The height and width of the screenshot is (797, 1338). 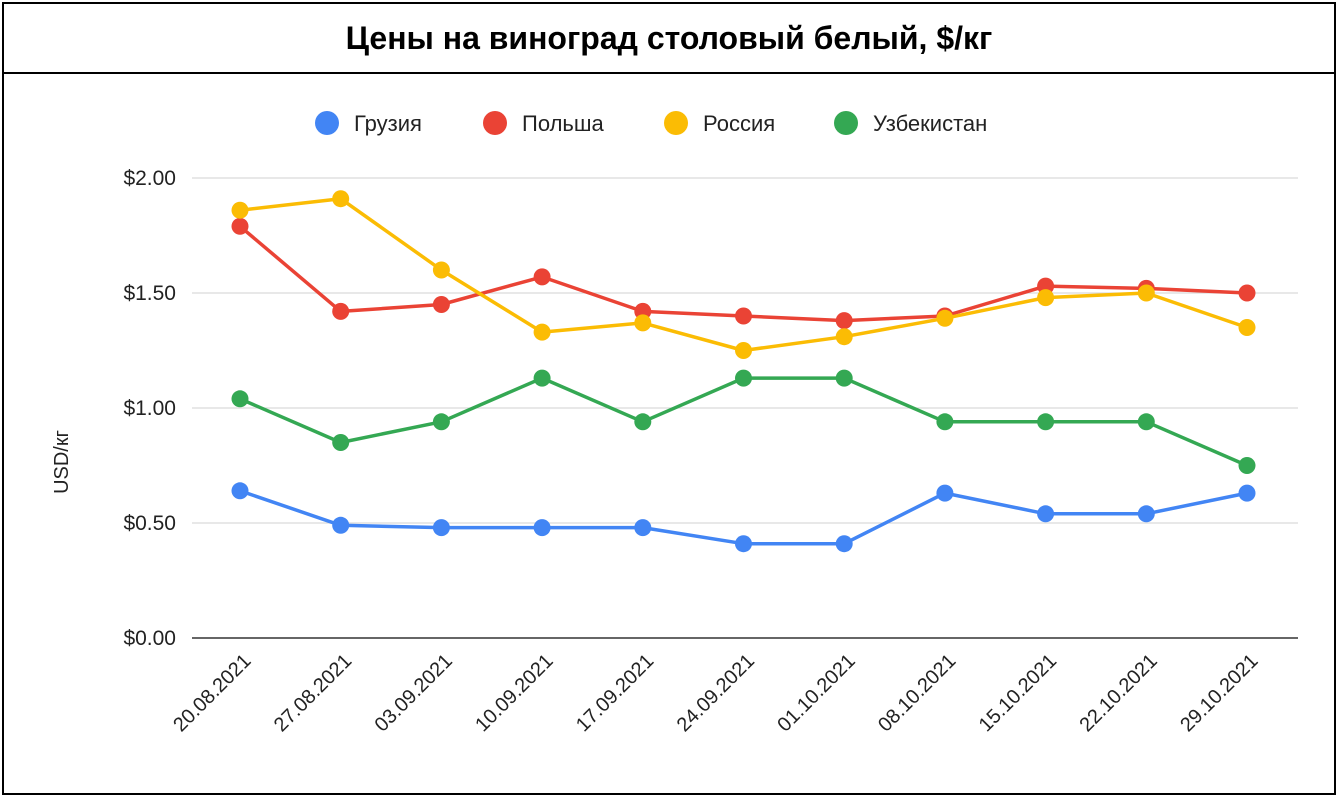 I want to click on x-tick-label: 27.08.2021, so click(x=313, y=693).